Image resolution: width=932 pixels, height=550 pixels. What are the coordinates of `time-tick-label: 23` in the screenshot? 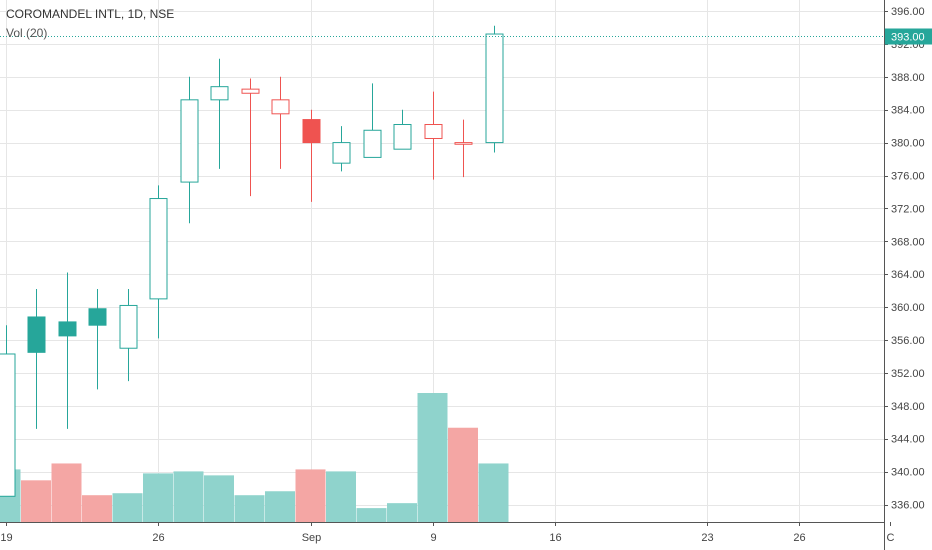 It's located at (707, 538).